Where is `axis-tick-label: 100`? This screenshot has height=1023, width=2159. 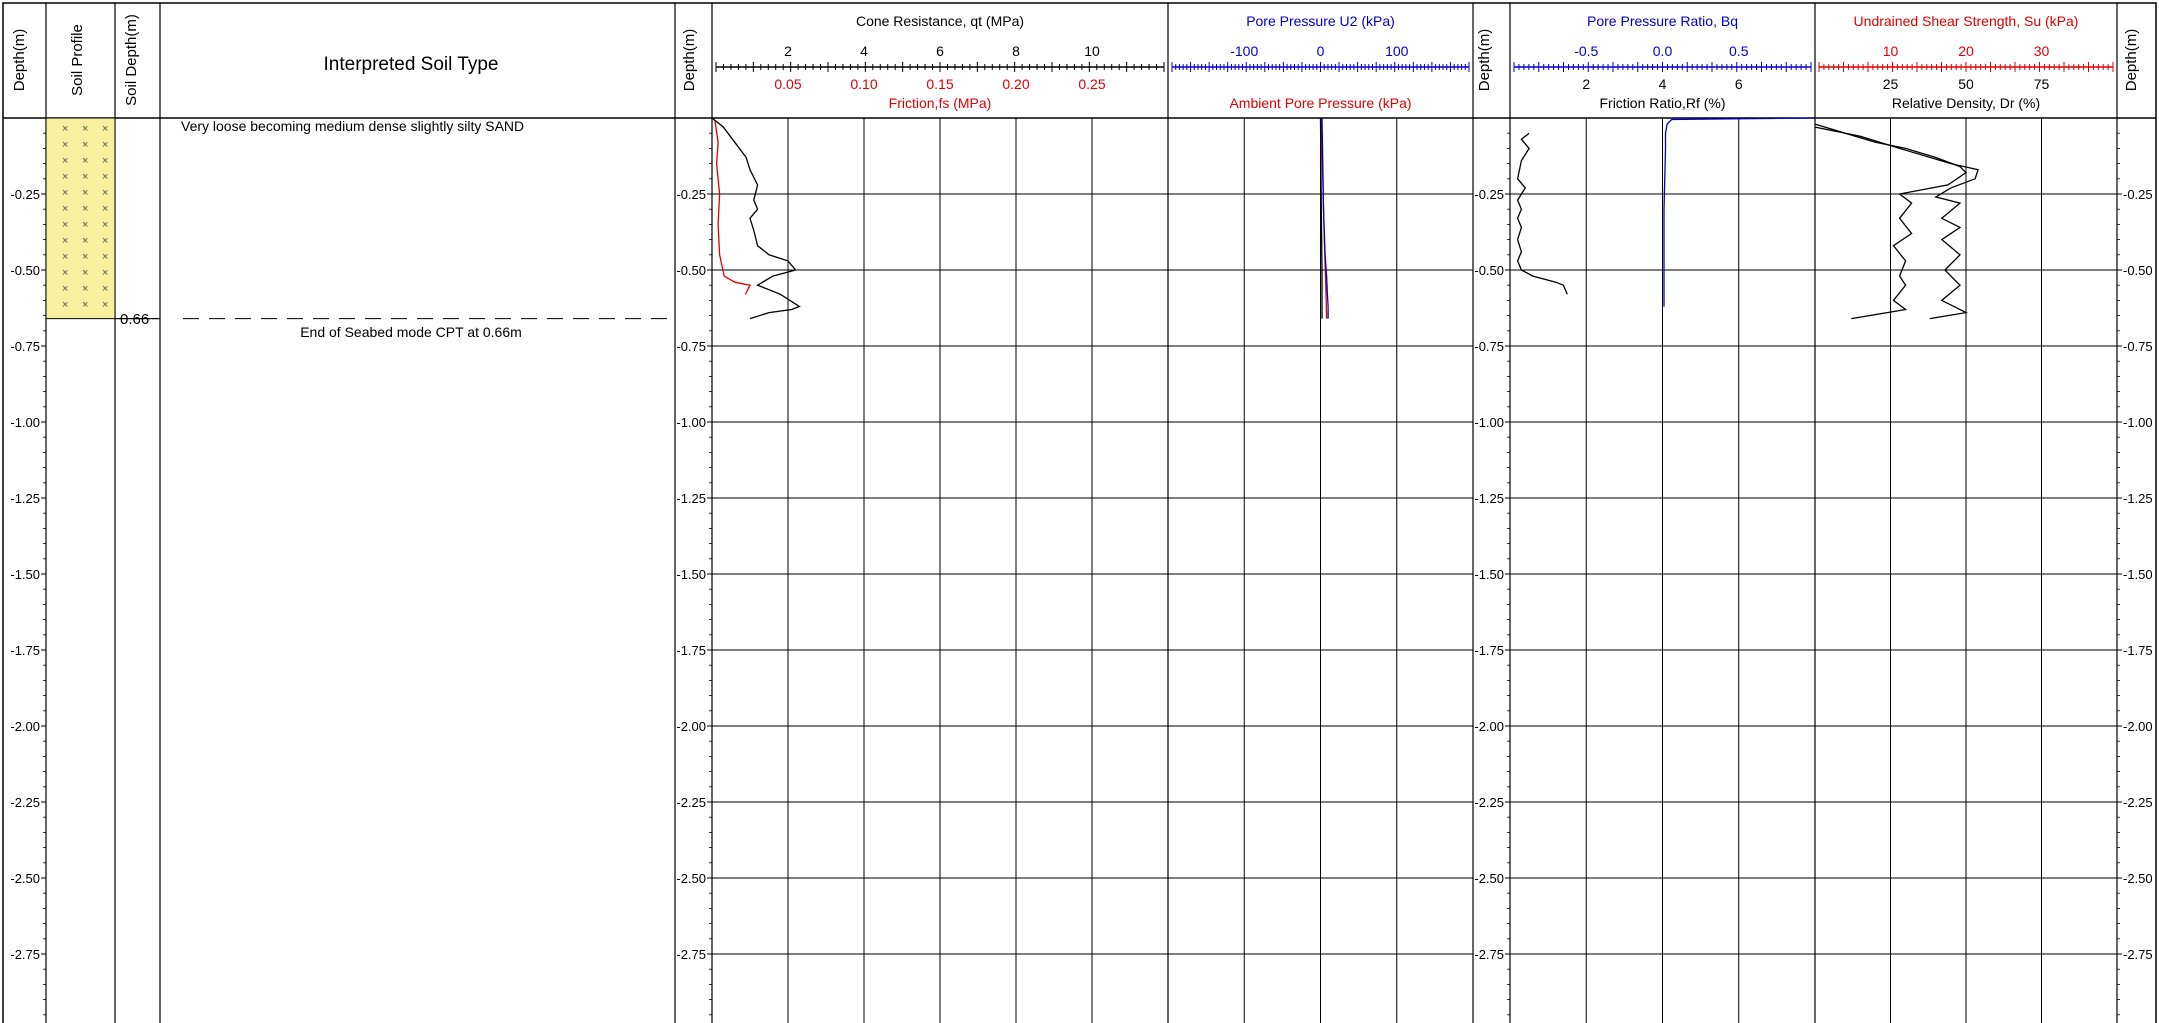 axis-tick-label: 100 is located at coordinates (1397, 51).